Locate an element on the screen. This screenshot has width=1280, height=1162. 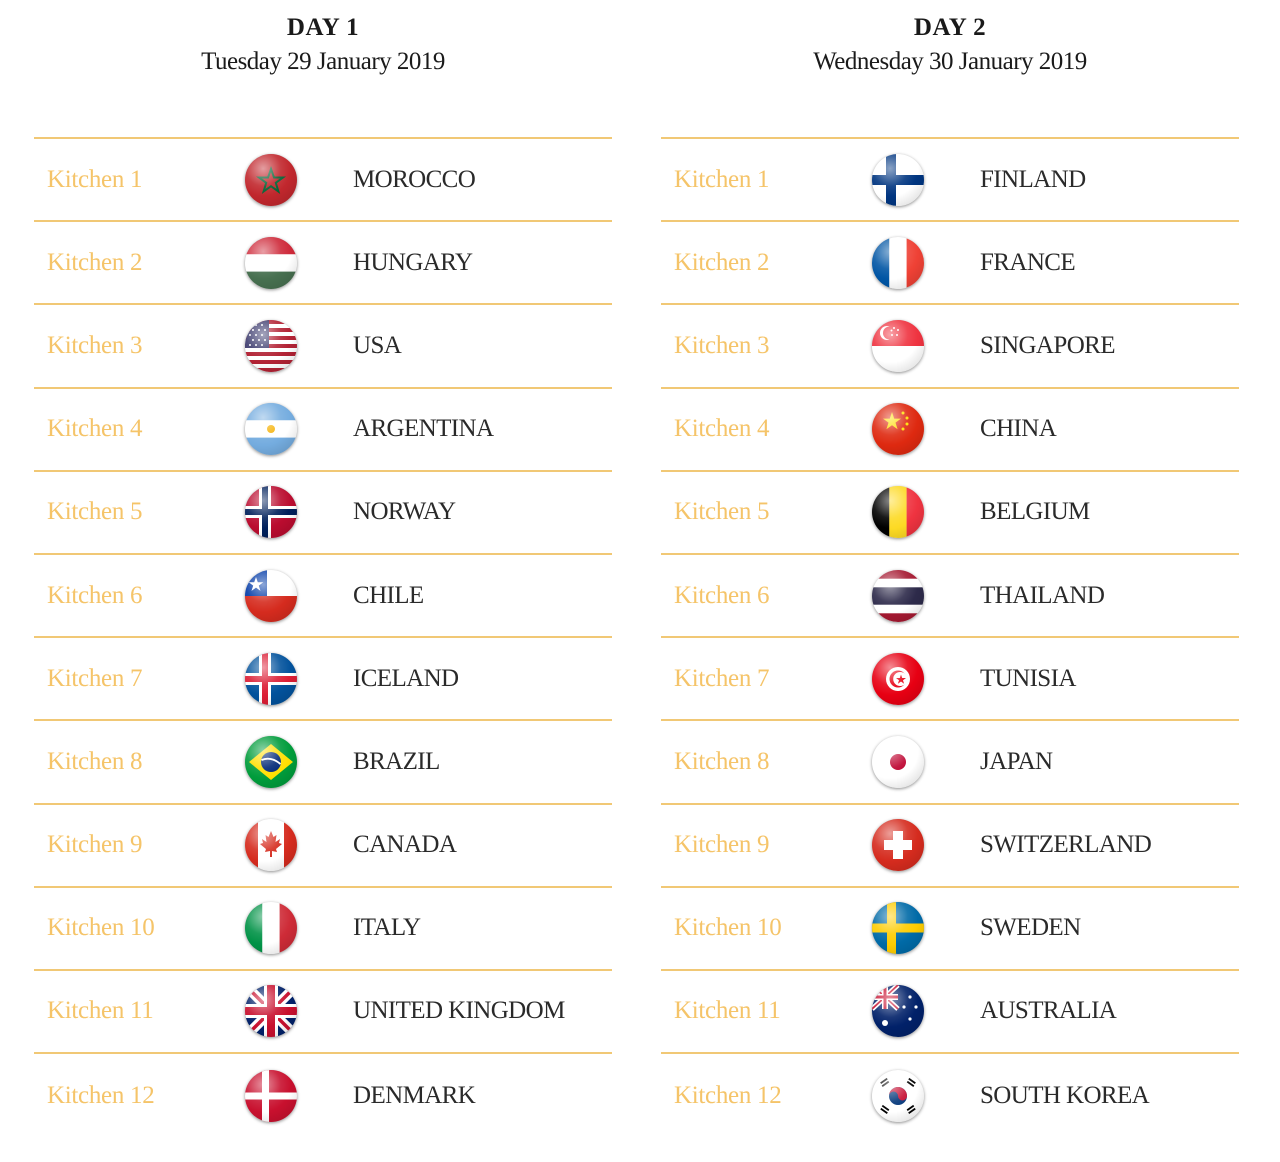
list-item: Kitchen 11 UNITED KINGDOM is located at coordinates (323, 1013).